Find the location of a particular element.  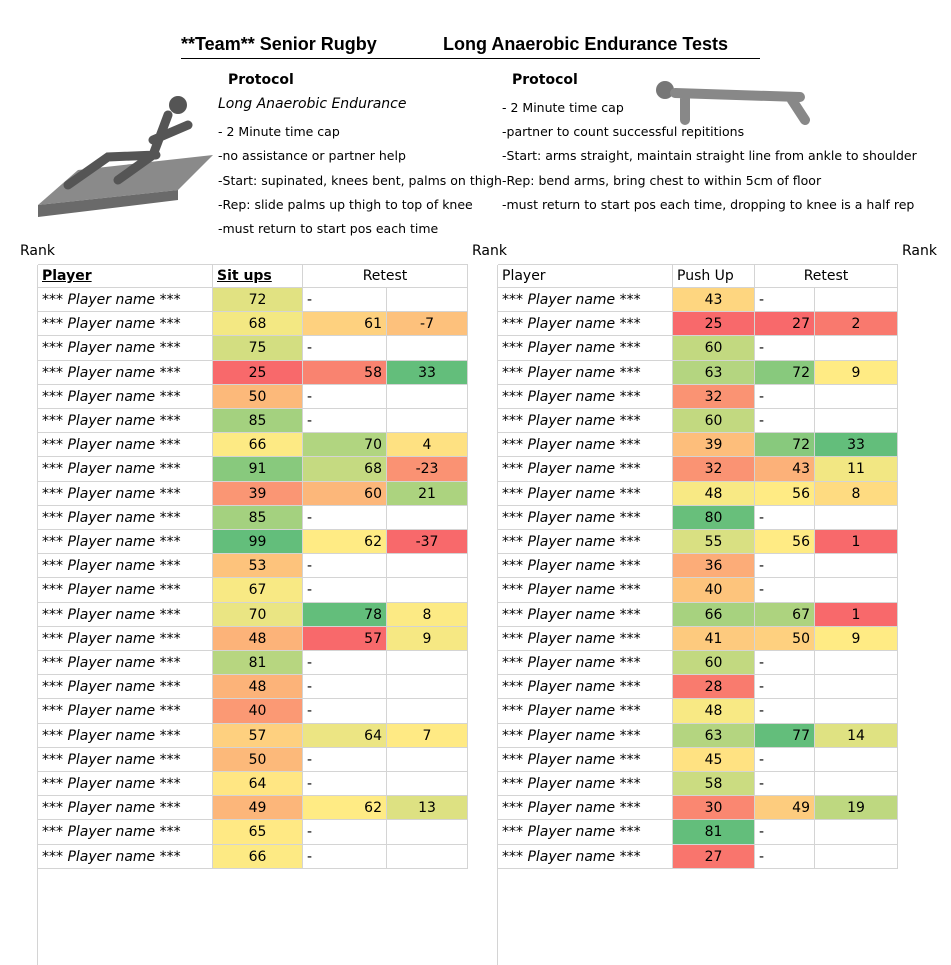

score-cell: 58 is located at coordinates (714, 784).